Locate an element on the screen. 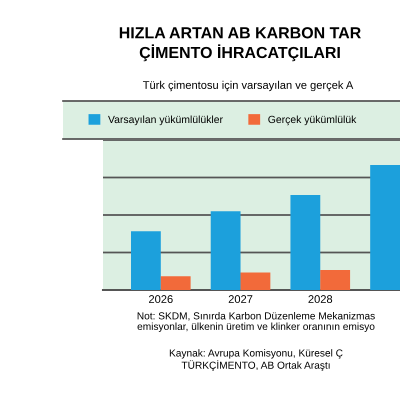 This screenshot has width=400, height=400. chart-title: HIZLA ARTAN AB KARBON TAR ÇİMENTO İHRACATÇILARI is located at coordinates (240, 44).